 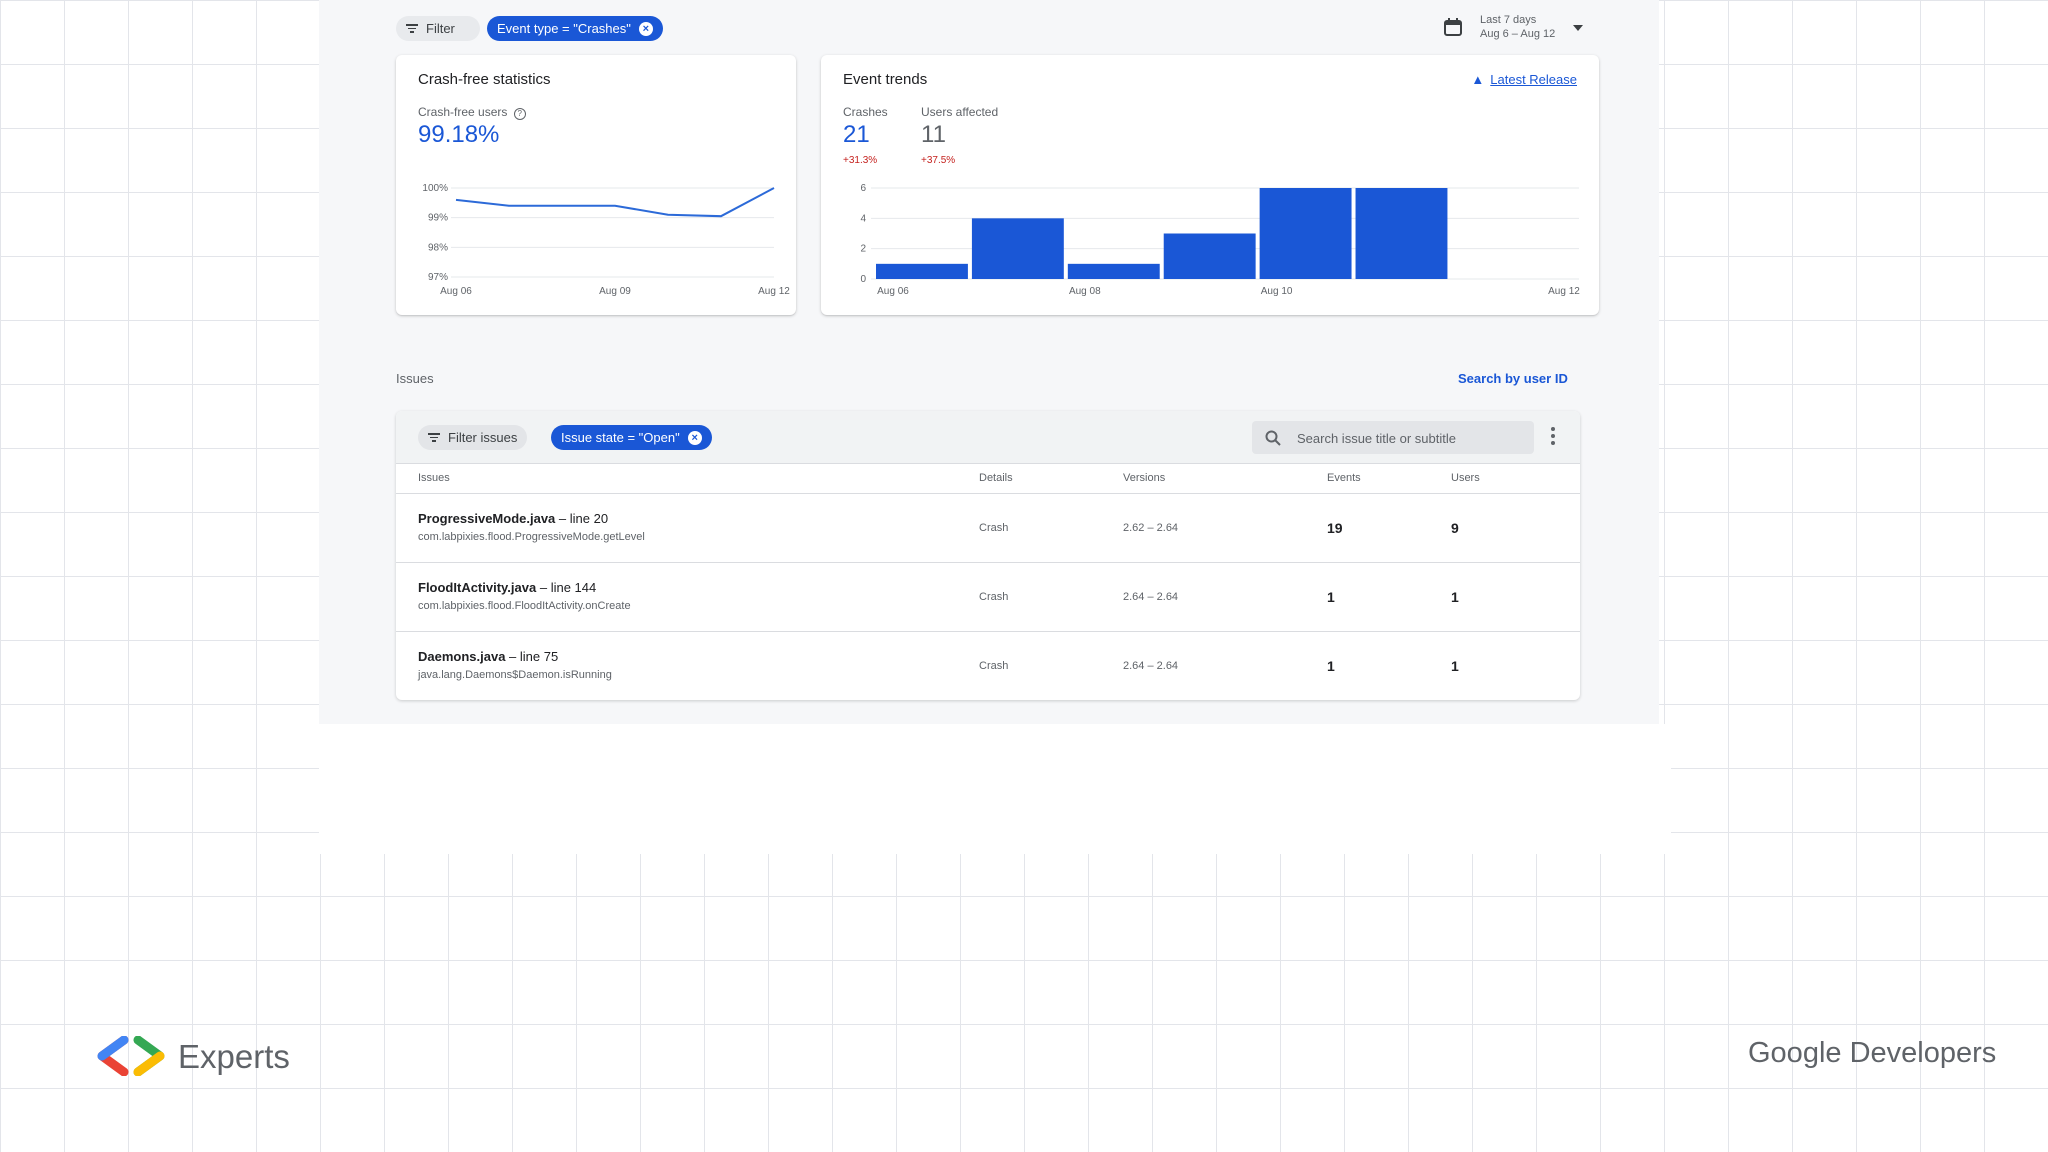 What do you see at coordinates (1795, 1053) in the screenshot?
I see `google-wordmark: Google` at bounding box center [1795, 1053].